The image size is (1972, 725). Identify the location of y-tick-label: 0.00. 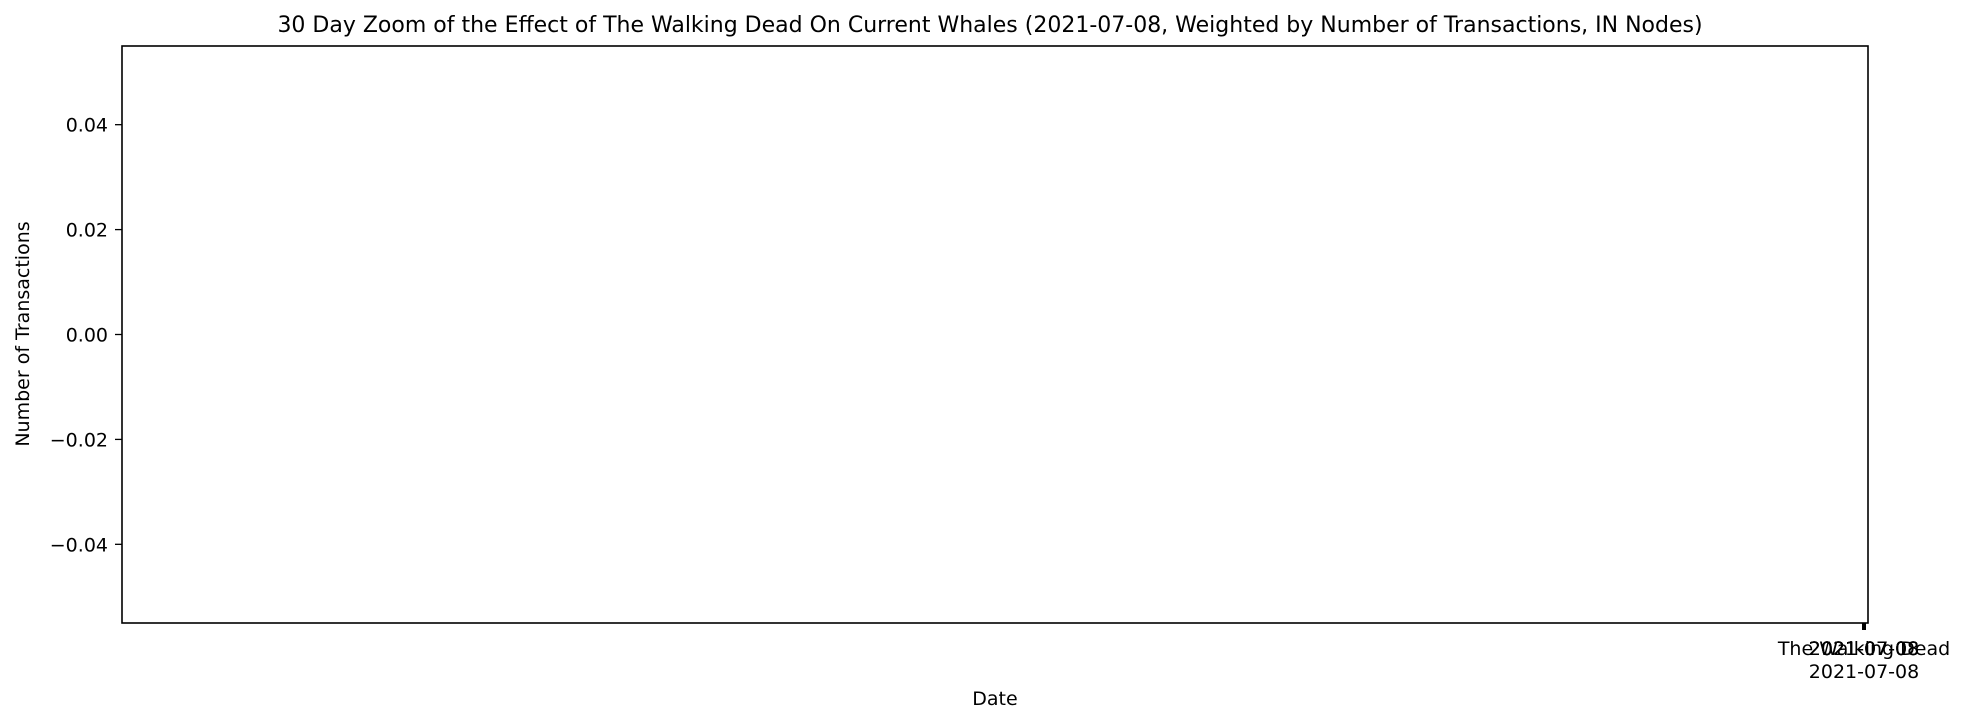
(87, 336).